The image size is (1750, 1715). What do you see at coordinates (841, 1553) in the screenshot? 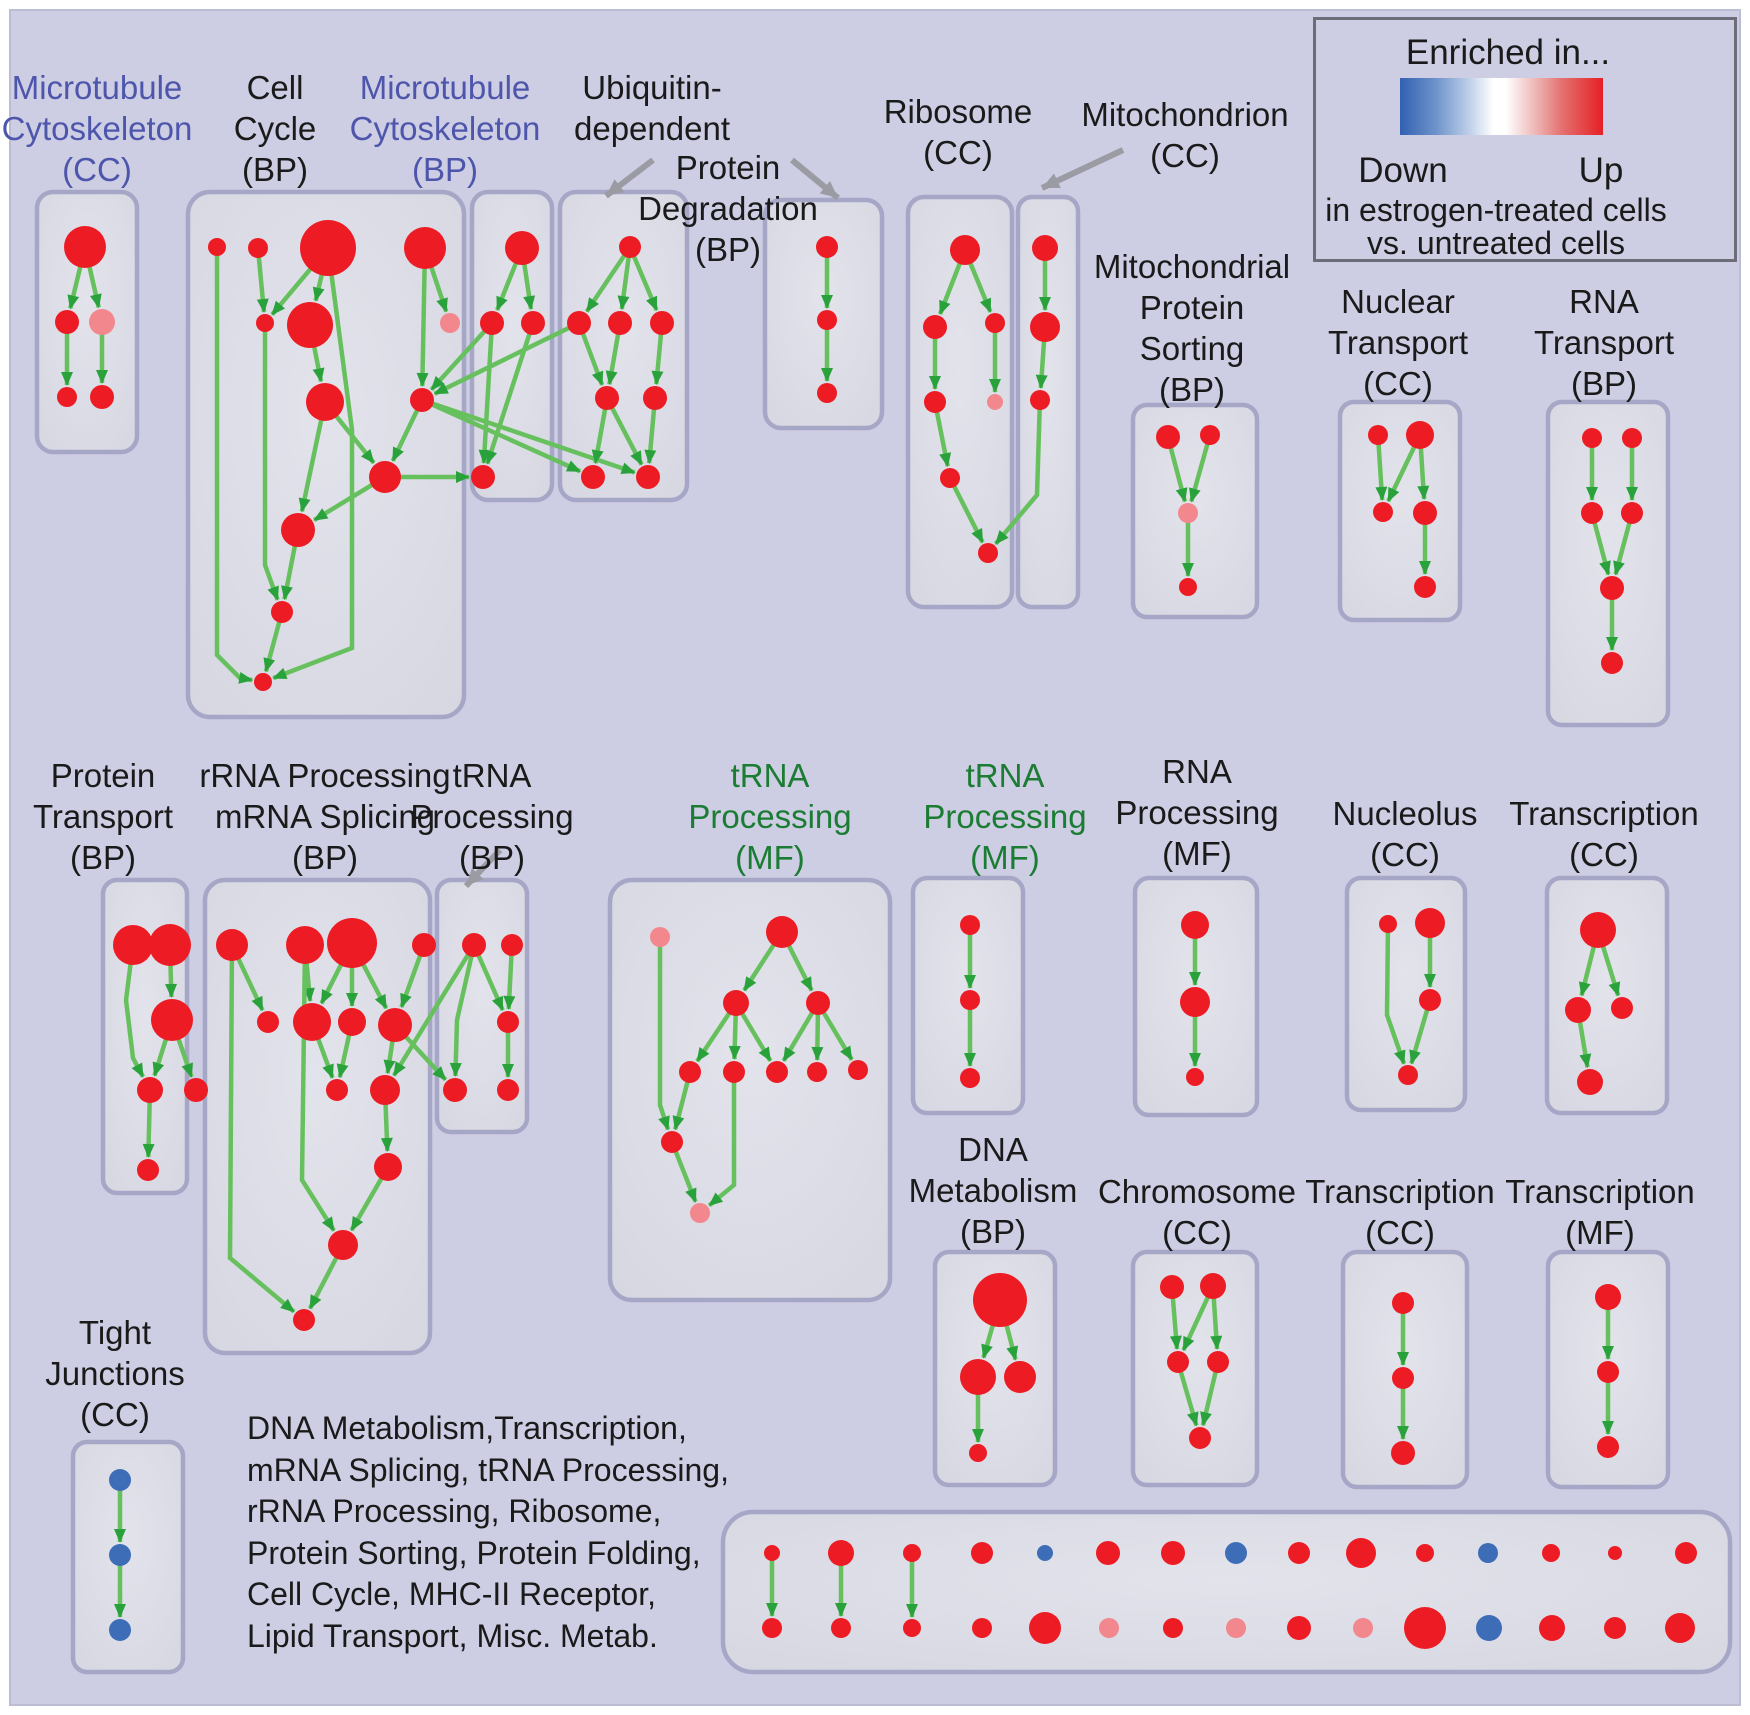
I see `node-st2` at bounding box center [841, 1553].